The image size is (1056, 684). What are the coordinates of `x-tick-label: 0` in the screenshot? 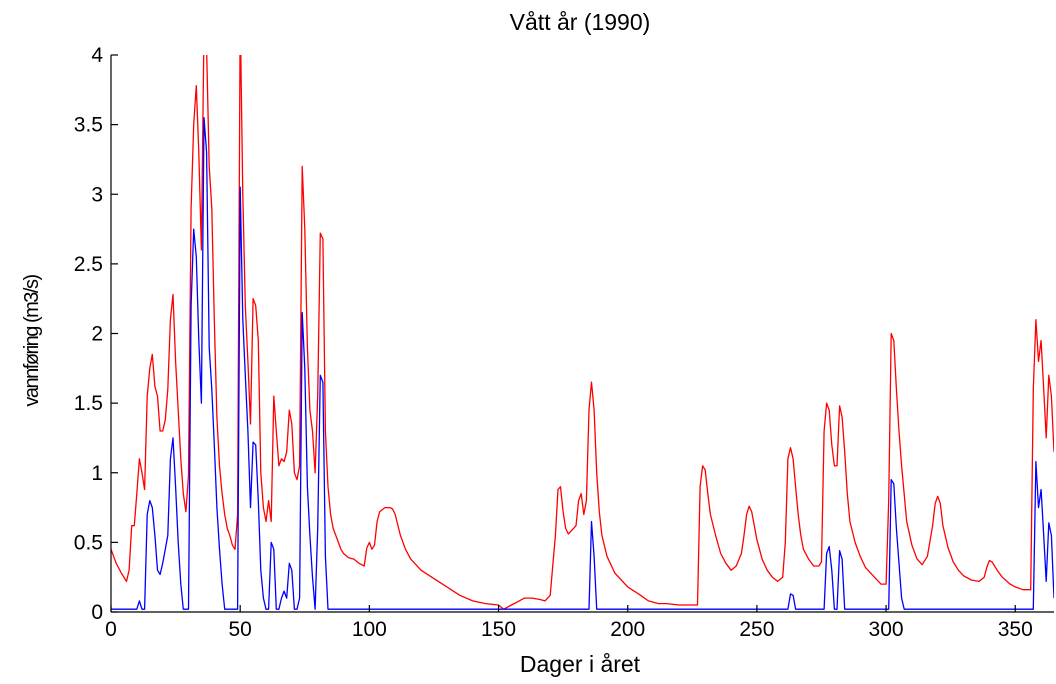 It's located at (111, 629).